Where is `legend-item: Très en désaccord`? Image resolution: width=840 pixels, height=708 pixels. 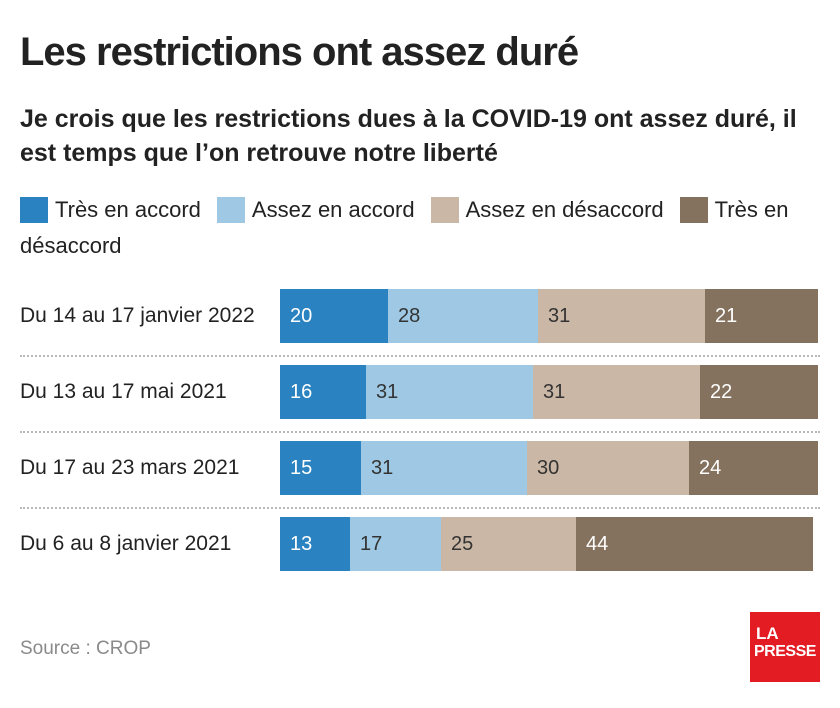
legend-item: Très en désaccord is located at coordinates (404, 227).